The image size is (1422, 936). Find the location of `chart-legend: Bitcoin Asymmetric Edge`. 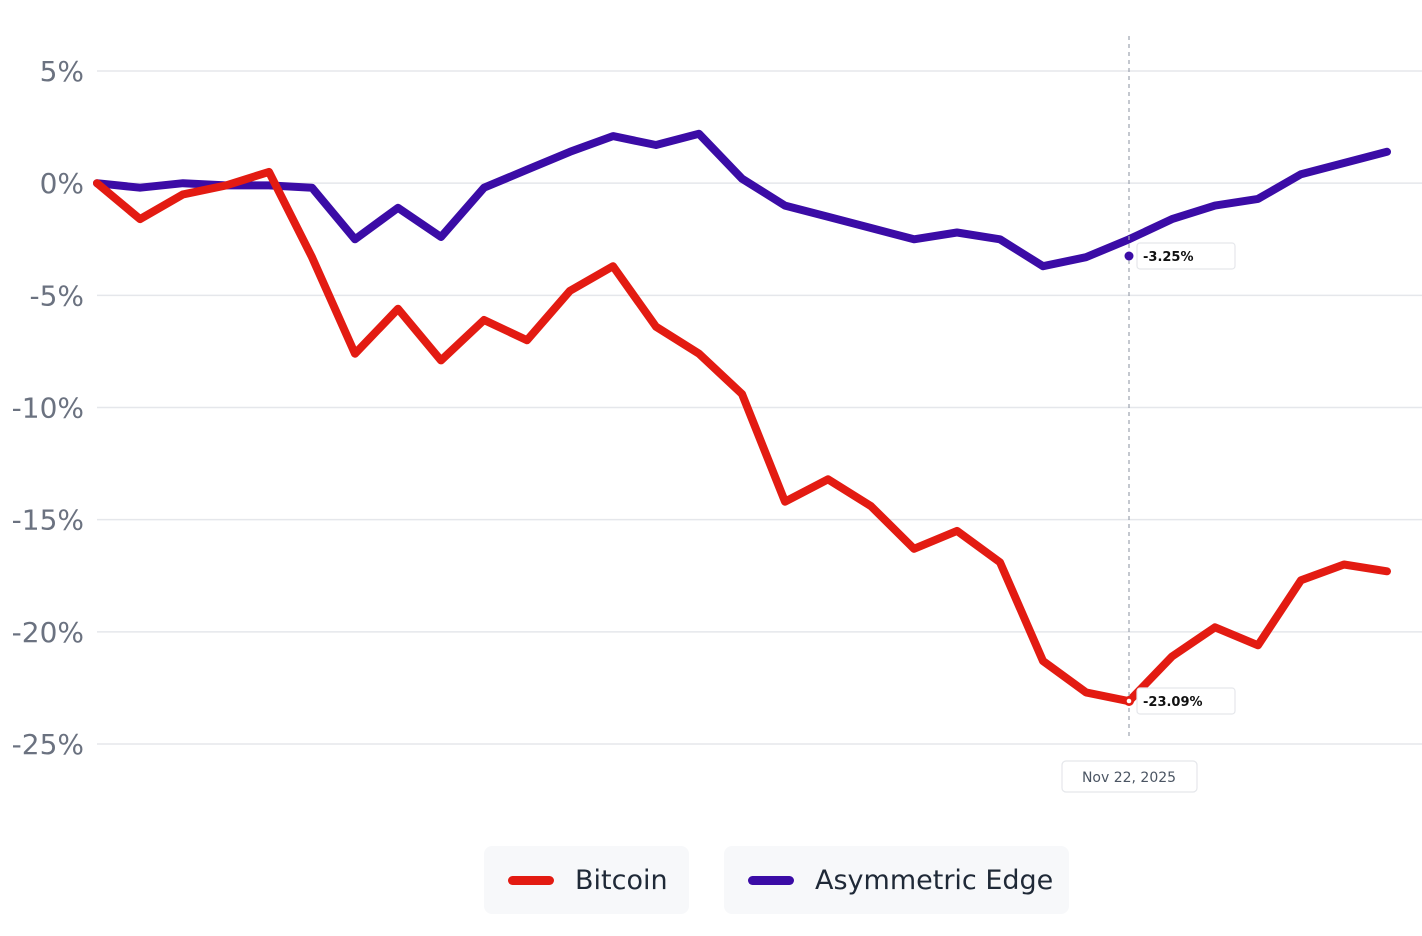

chart-legend: Bitcoin Asymmetric Edge is located at coordinates (711, 880).